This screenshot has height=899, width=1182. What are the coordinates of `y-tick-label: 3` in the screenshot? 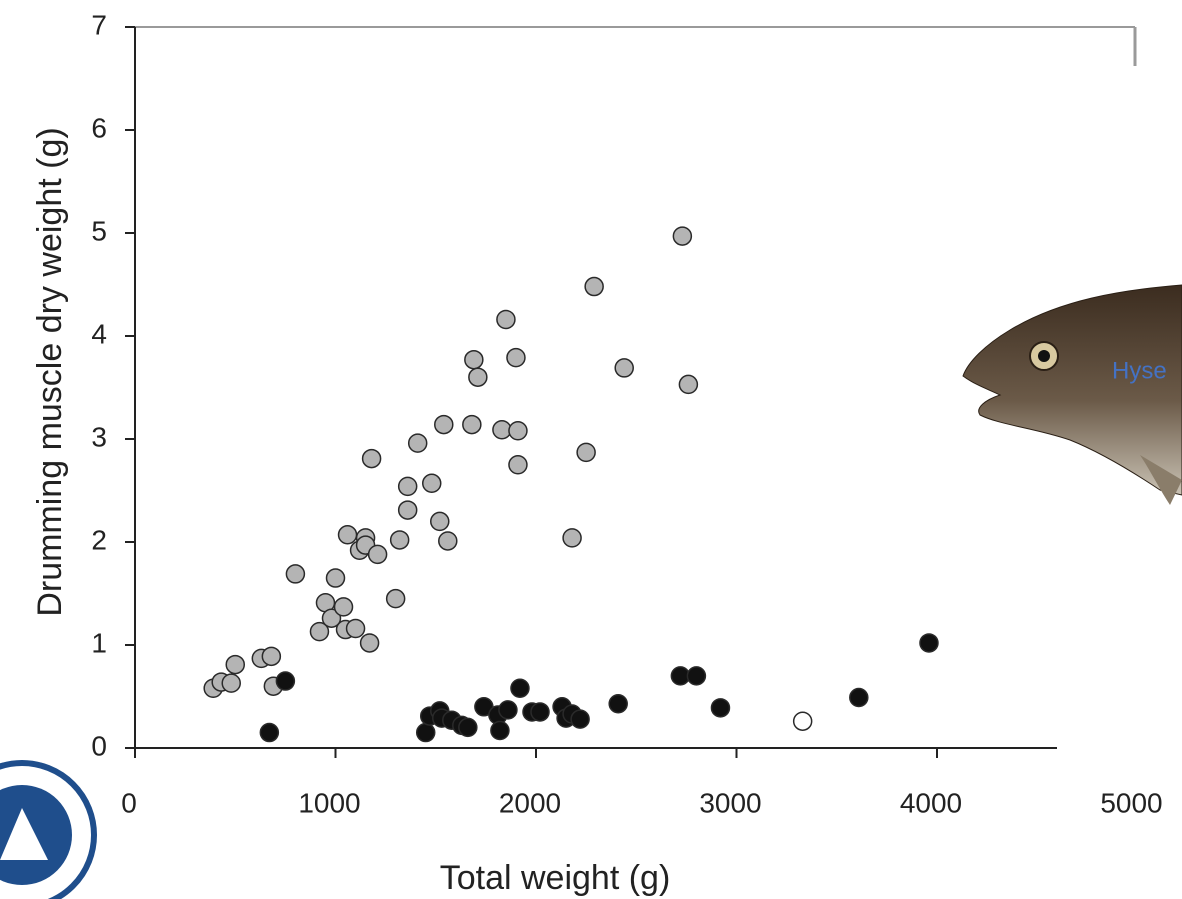 It's located at (99, 436).